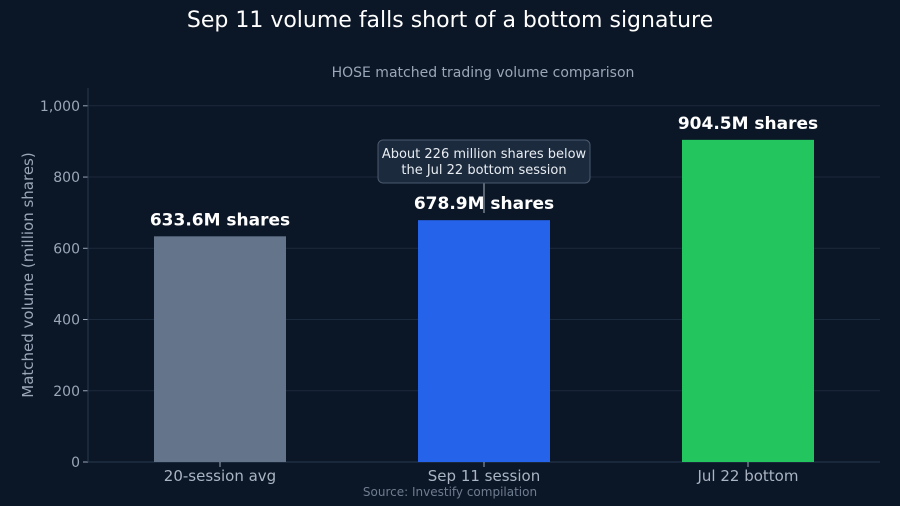  What do you see at coordinates (28, 274) in the screenshot?
I see `y-axis-title: Matched volume (million shares)` at bounding box center [28, 274].